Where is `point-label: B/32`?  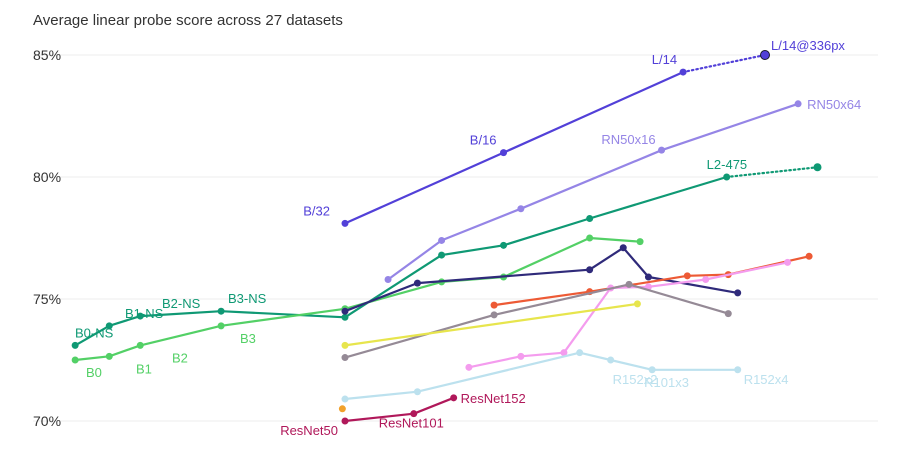
point-label: B/32 is located at coordinates (316, 210).